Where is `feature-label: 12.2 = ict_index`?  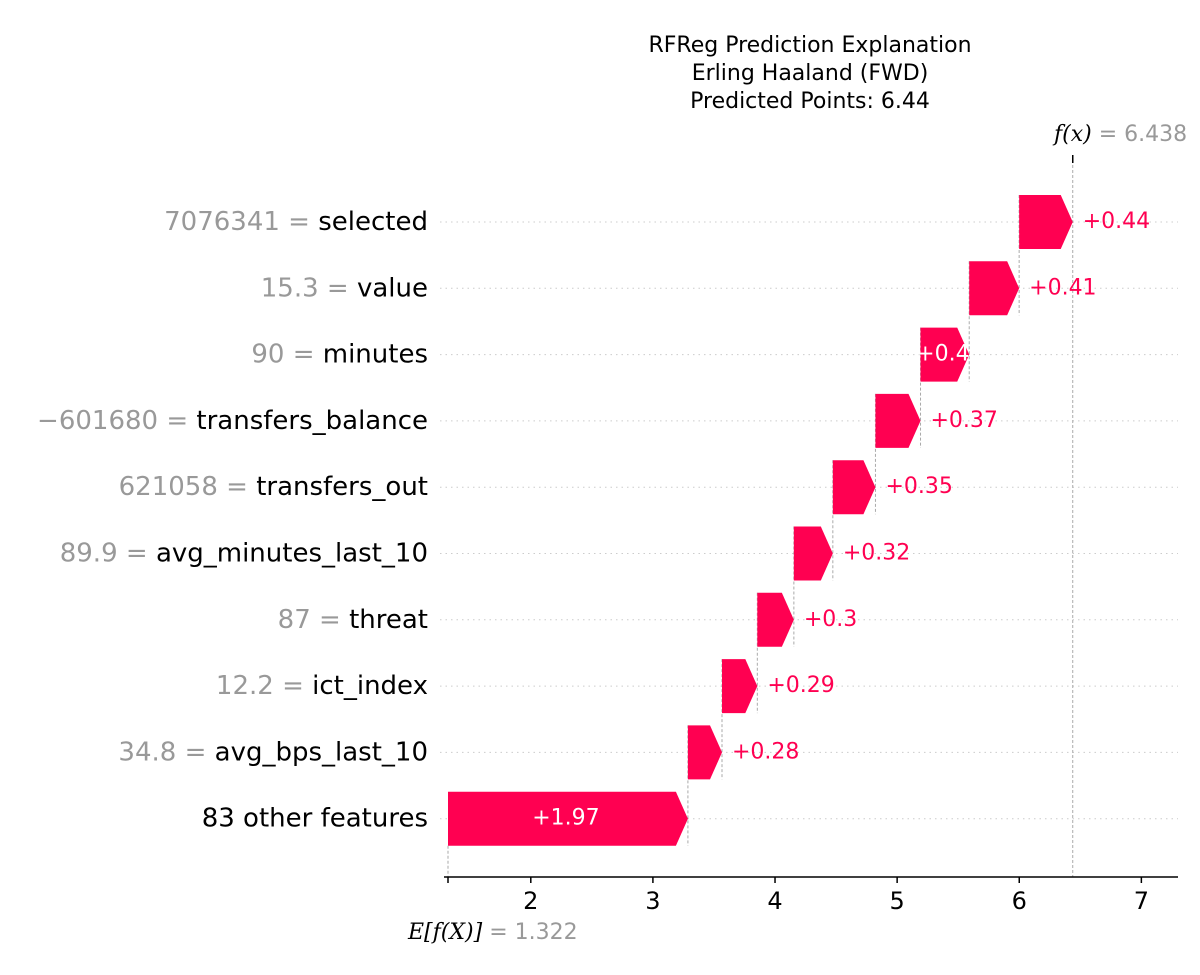 feature-label: 12.2 = ict_index is located at coordinates (322, 686).